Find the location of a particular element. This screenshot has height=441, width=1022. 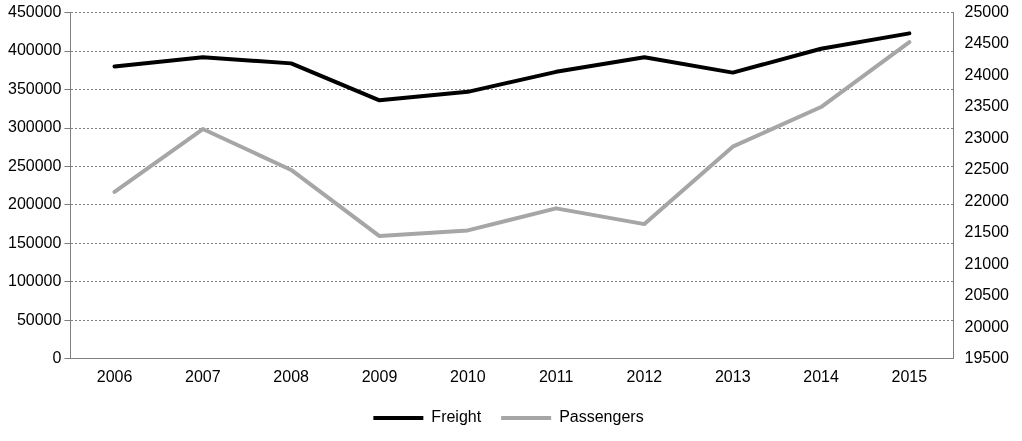

y2-tick-label: 20500 is located at coordinates (987, 295).